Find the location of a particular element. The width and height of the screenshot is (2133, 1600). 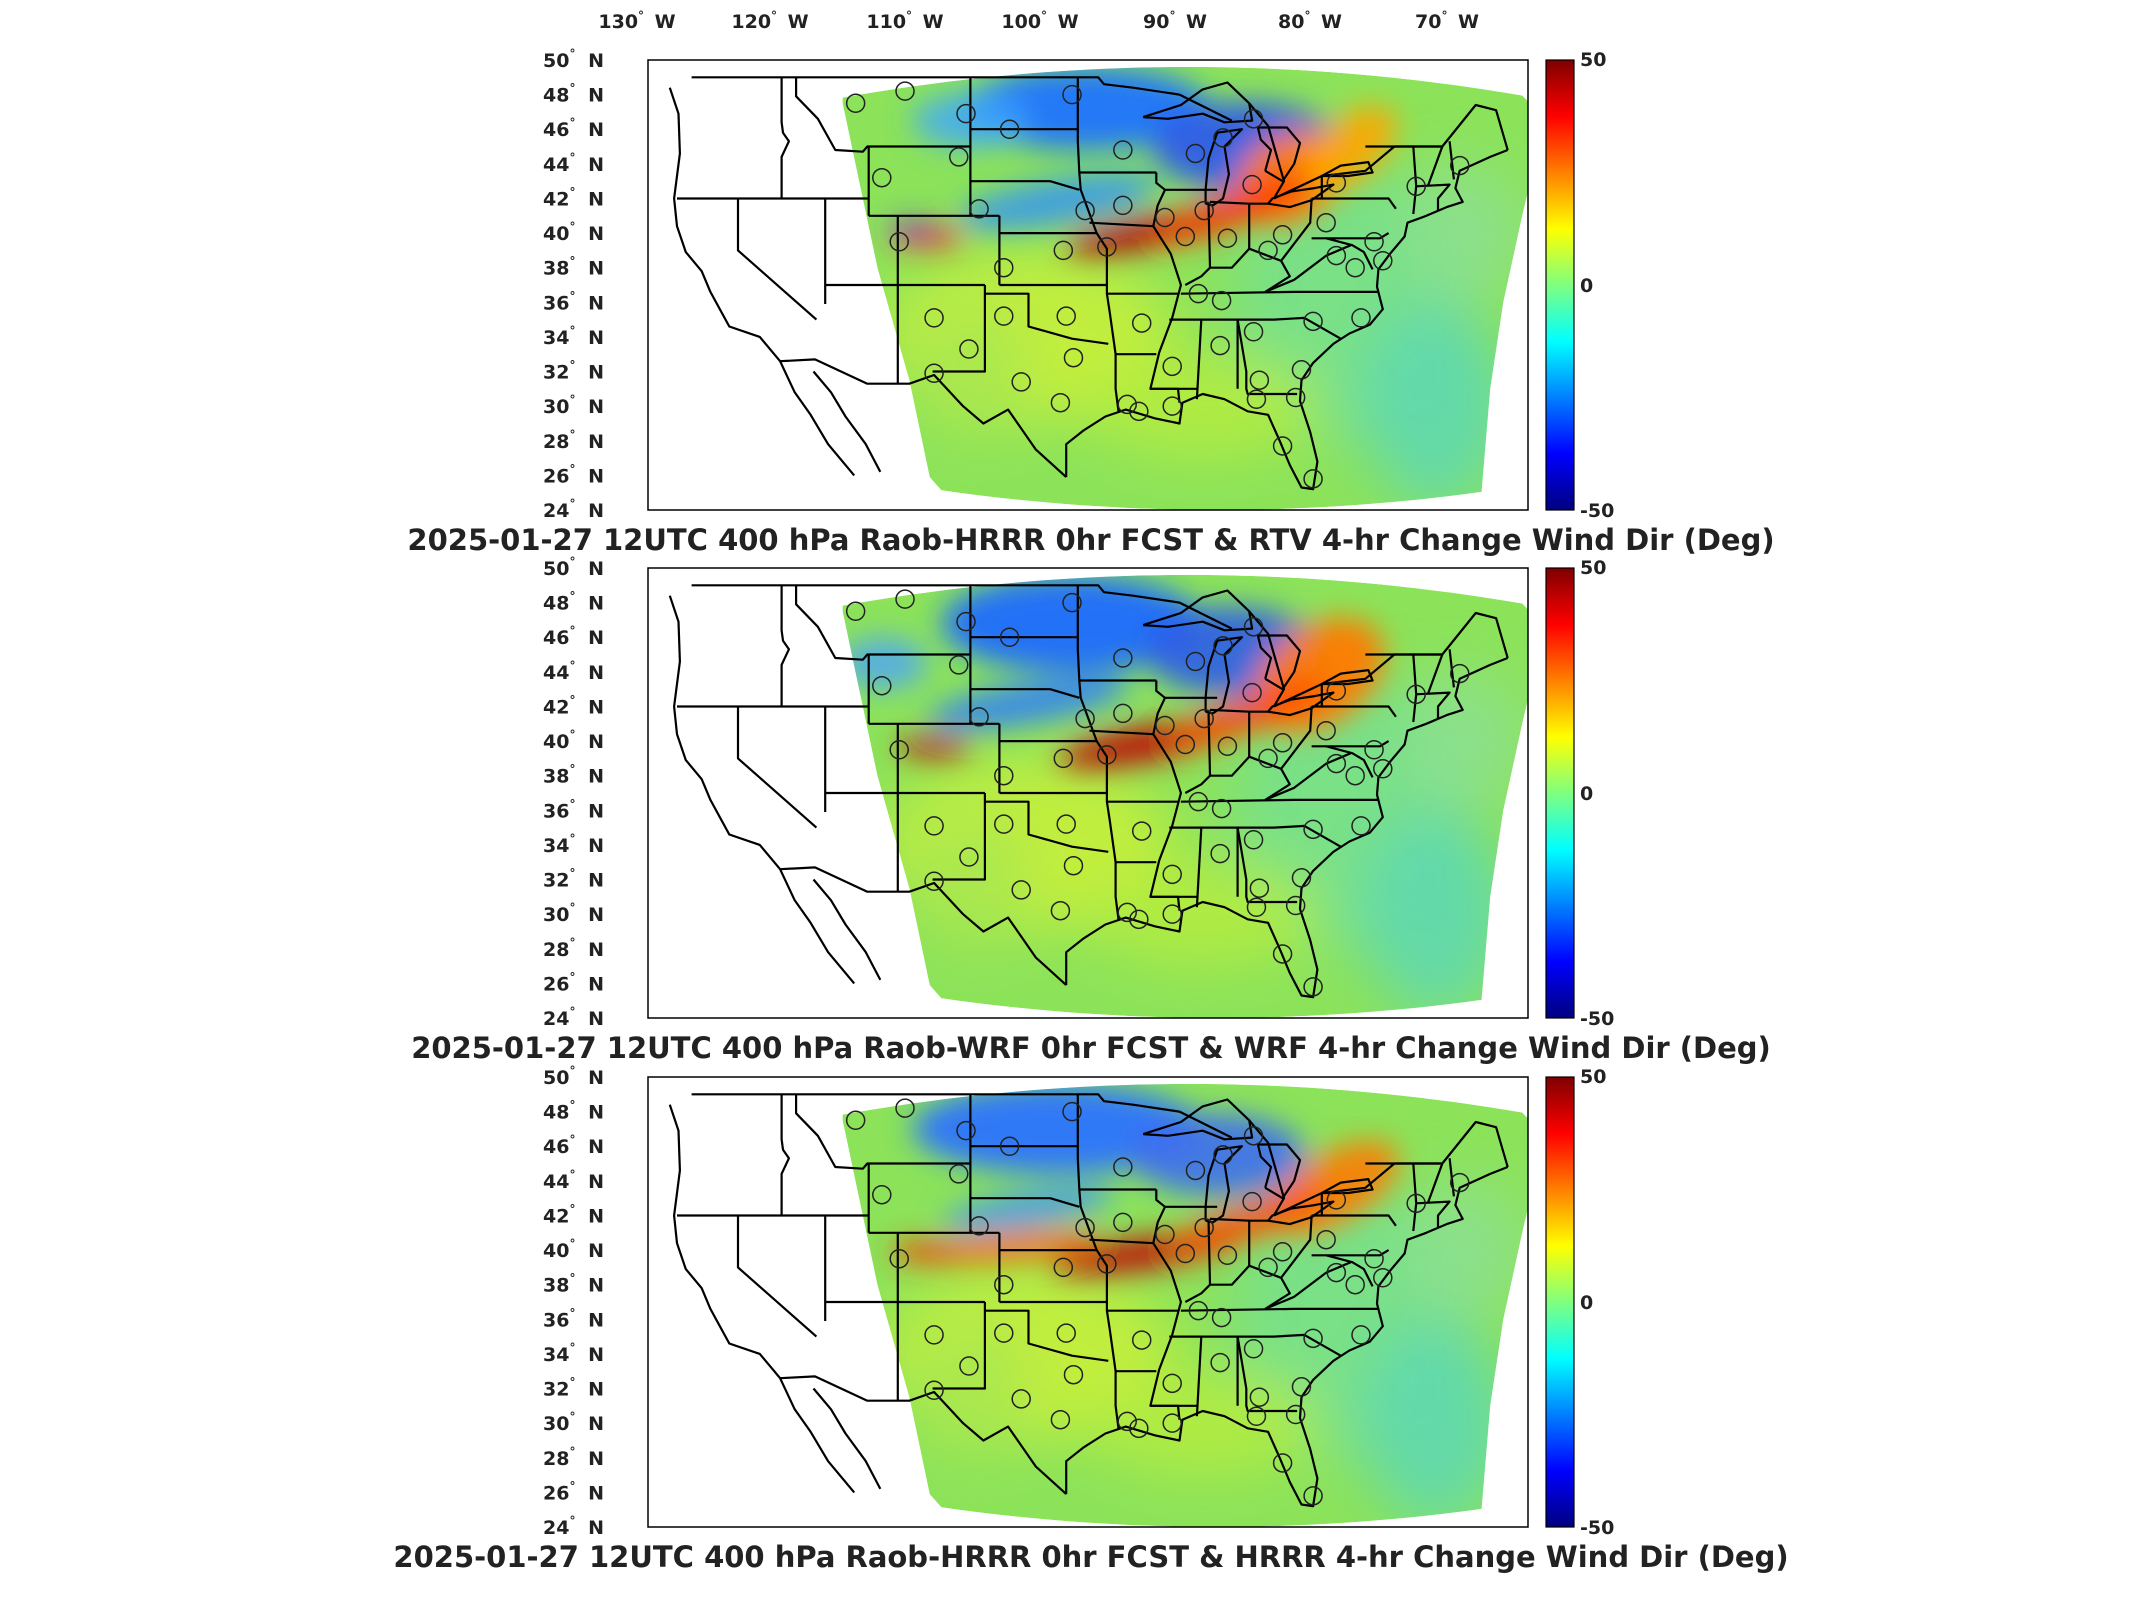

state-boundaries is located at coordinates (1088, 791).